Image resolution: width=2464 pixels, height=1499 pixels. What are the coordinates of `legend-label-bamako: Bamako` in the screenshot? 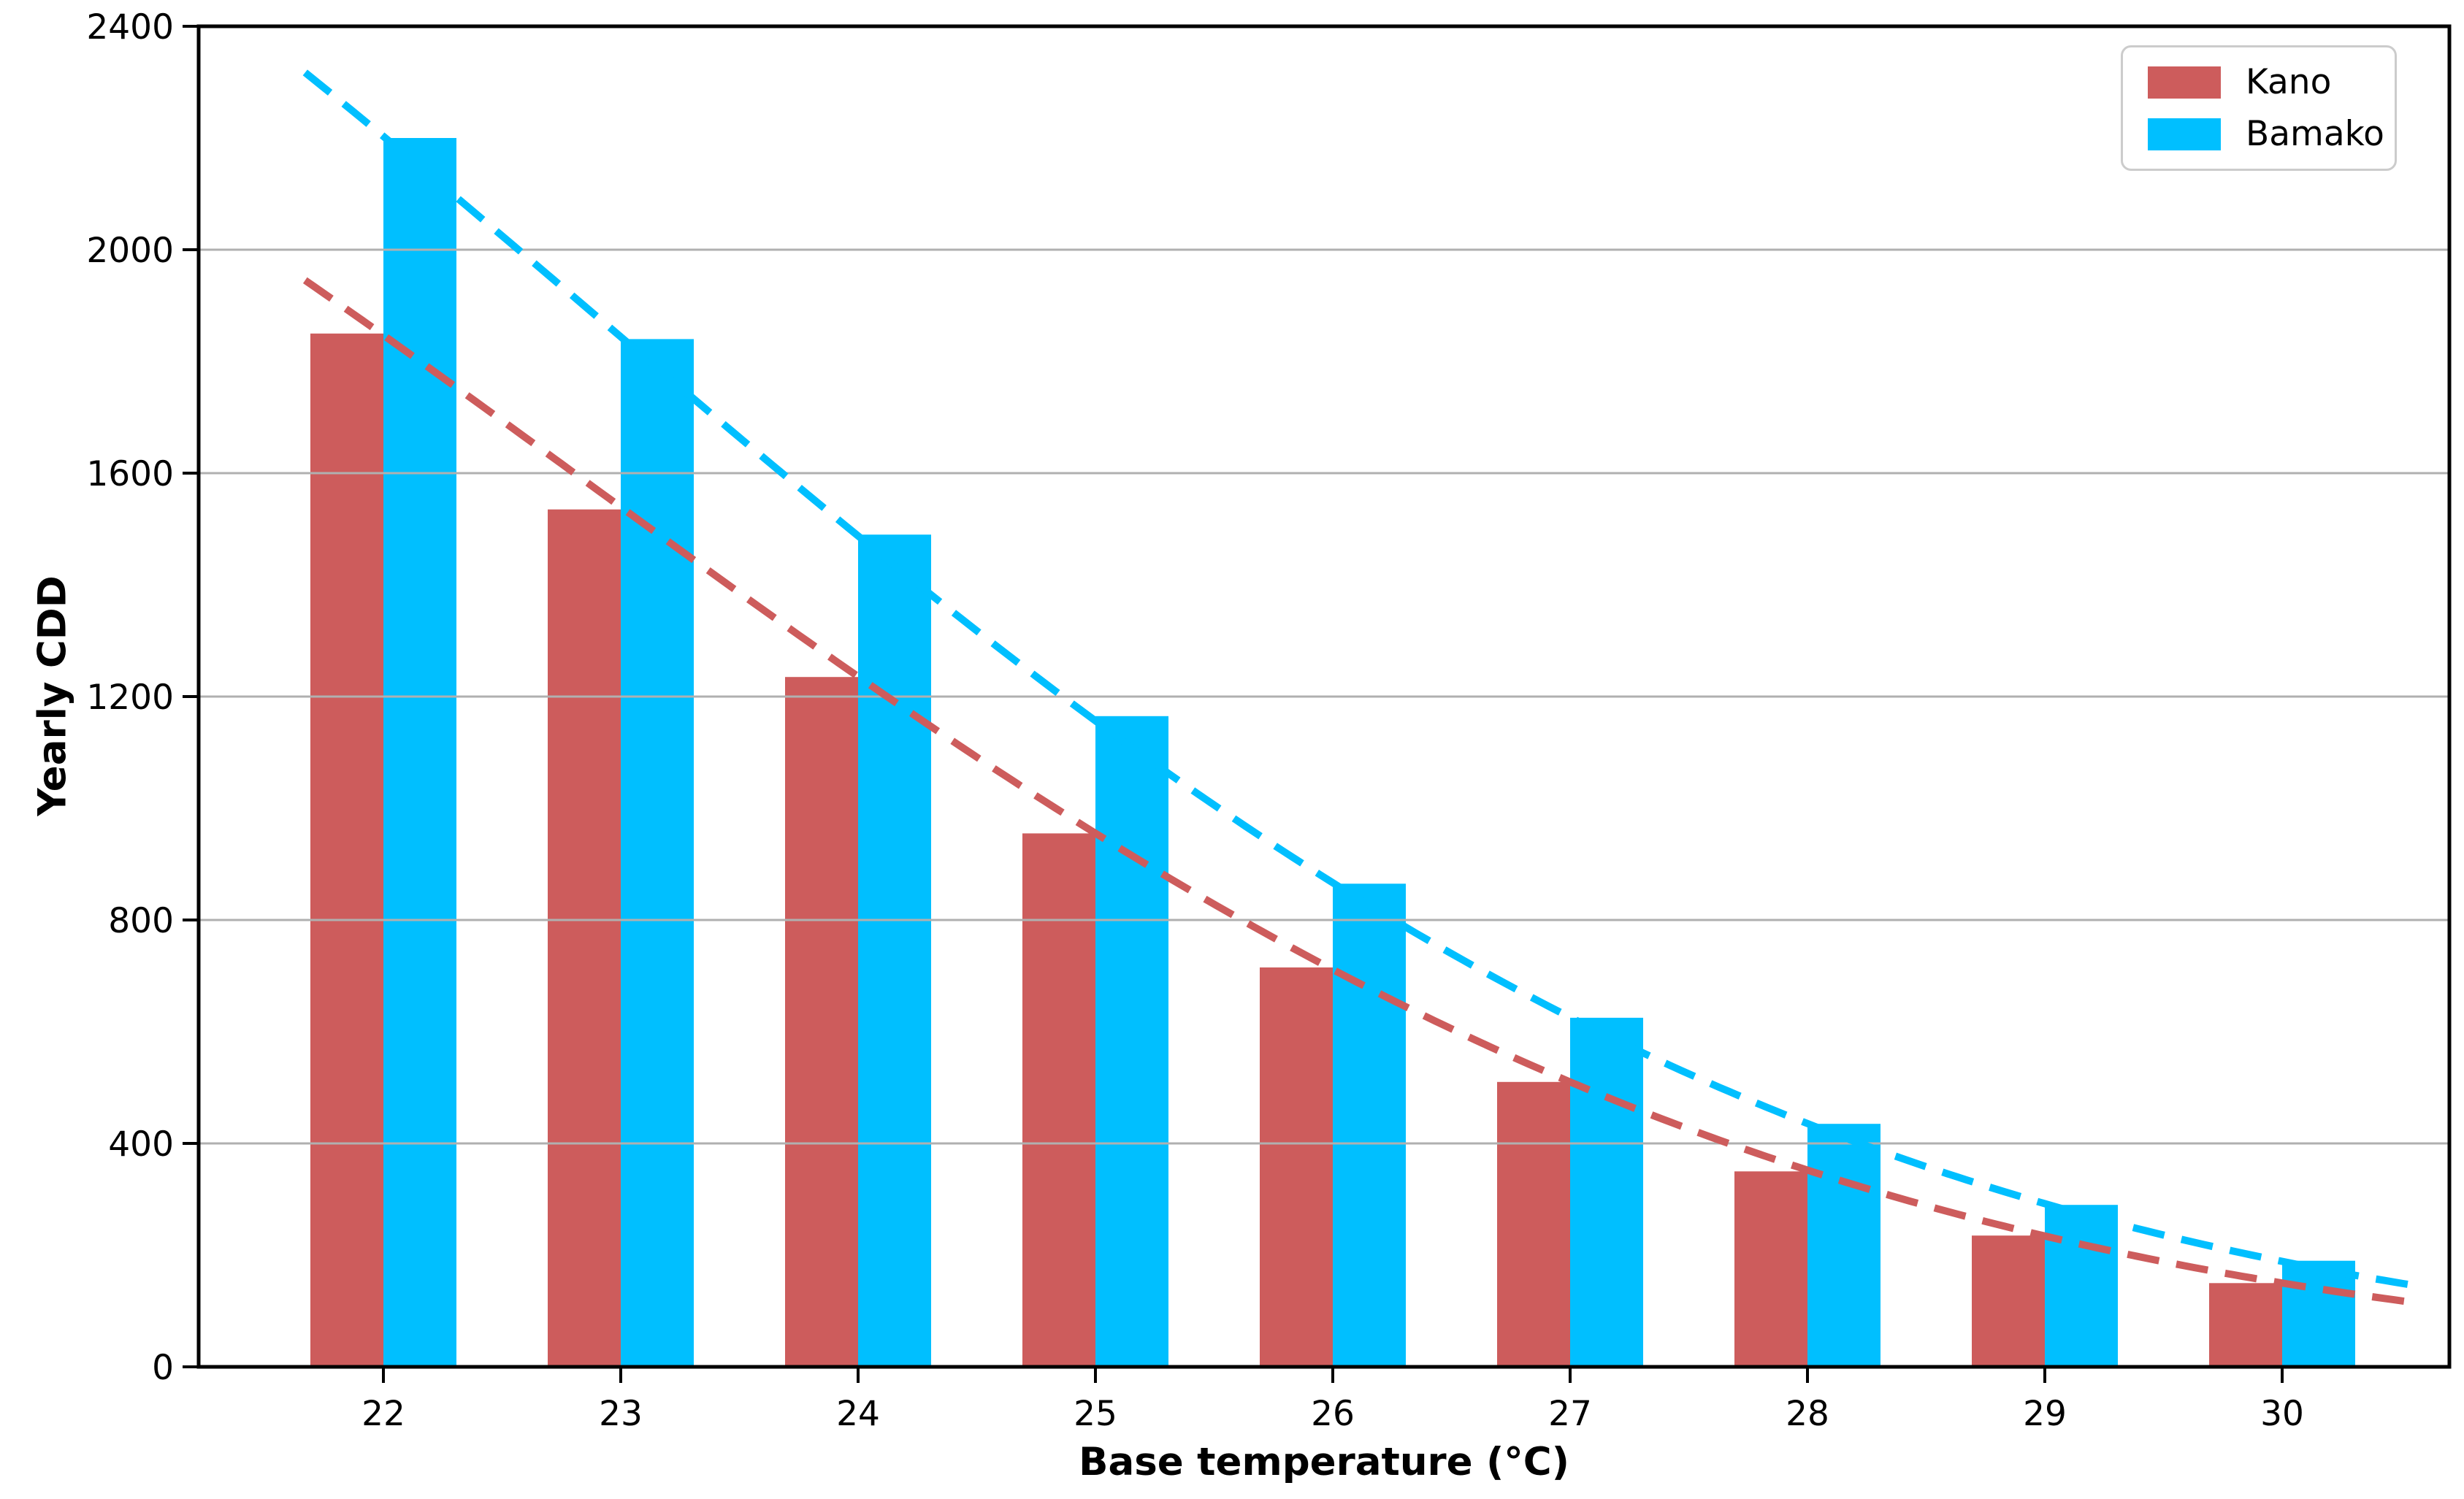 It's located at (2315, 134).